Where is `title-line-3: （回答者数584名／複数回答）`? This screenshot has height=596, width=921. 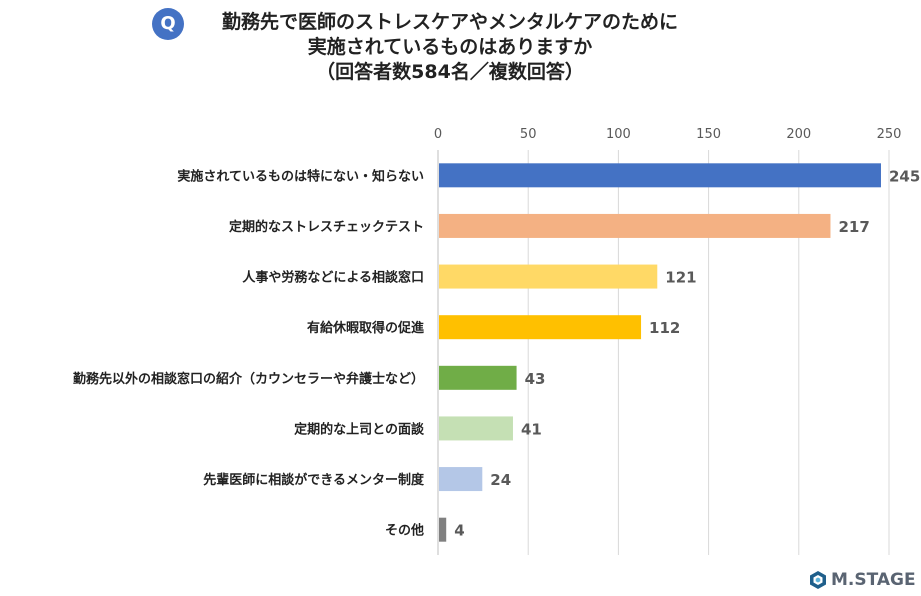 title-line-3: （回答者数584名／複数回答） is located at coordinates (450, 72).